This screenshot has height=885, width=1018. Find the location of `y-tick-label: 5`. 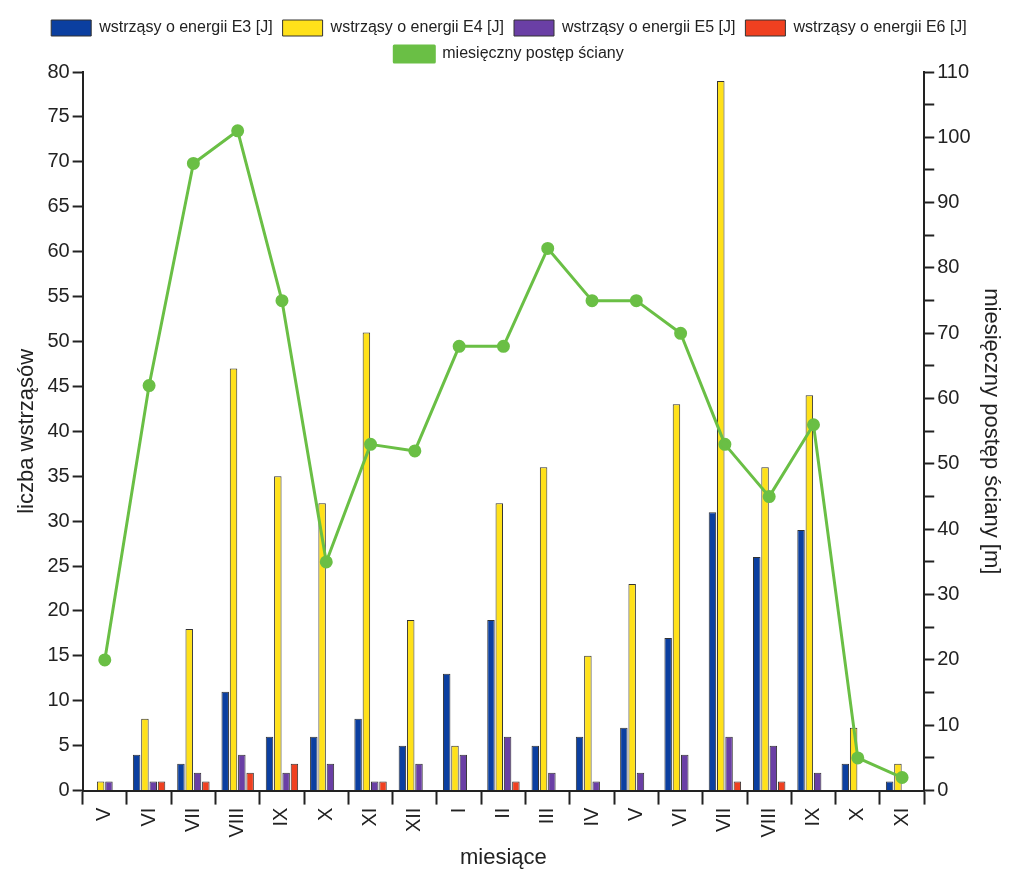

y-tick-label: 5 is located at coordinates (64, 744).